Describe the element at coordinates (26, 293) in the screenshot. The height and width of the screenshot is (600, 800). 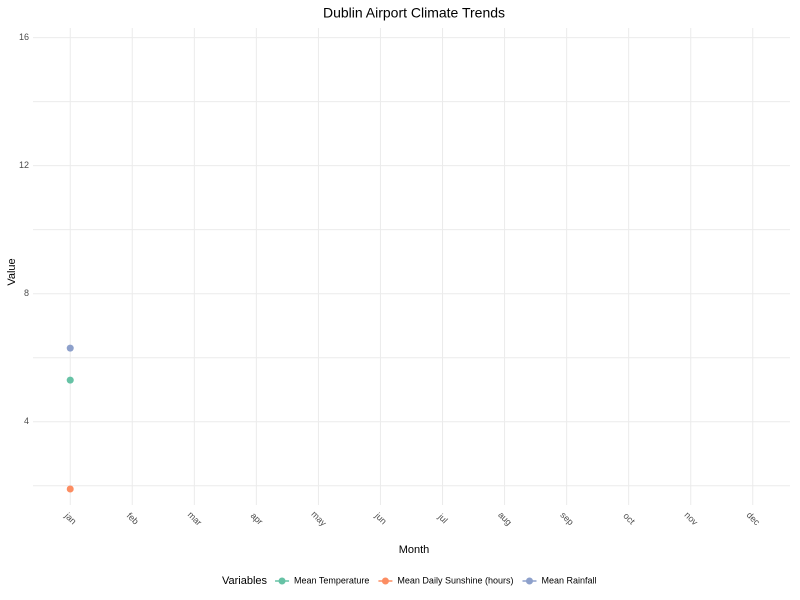
I see `y-tick-label: 8` at that location.